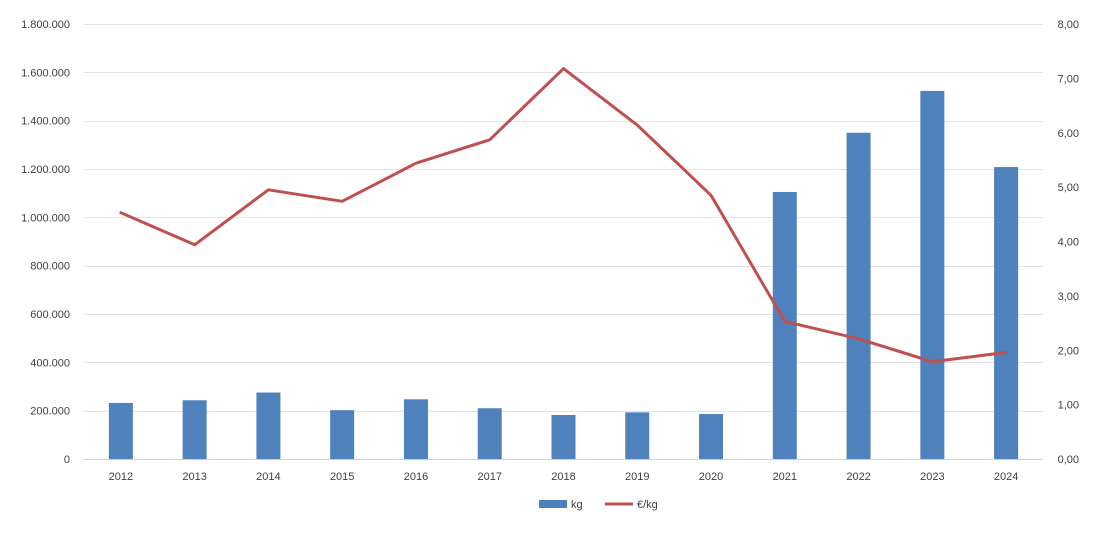  What do you see at coordinates (1068, 460) in the screenshot?
I see `right-tick-label: 0,00` at bounding box center [1068, 460].